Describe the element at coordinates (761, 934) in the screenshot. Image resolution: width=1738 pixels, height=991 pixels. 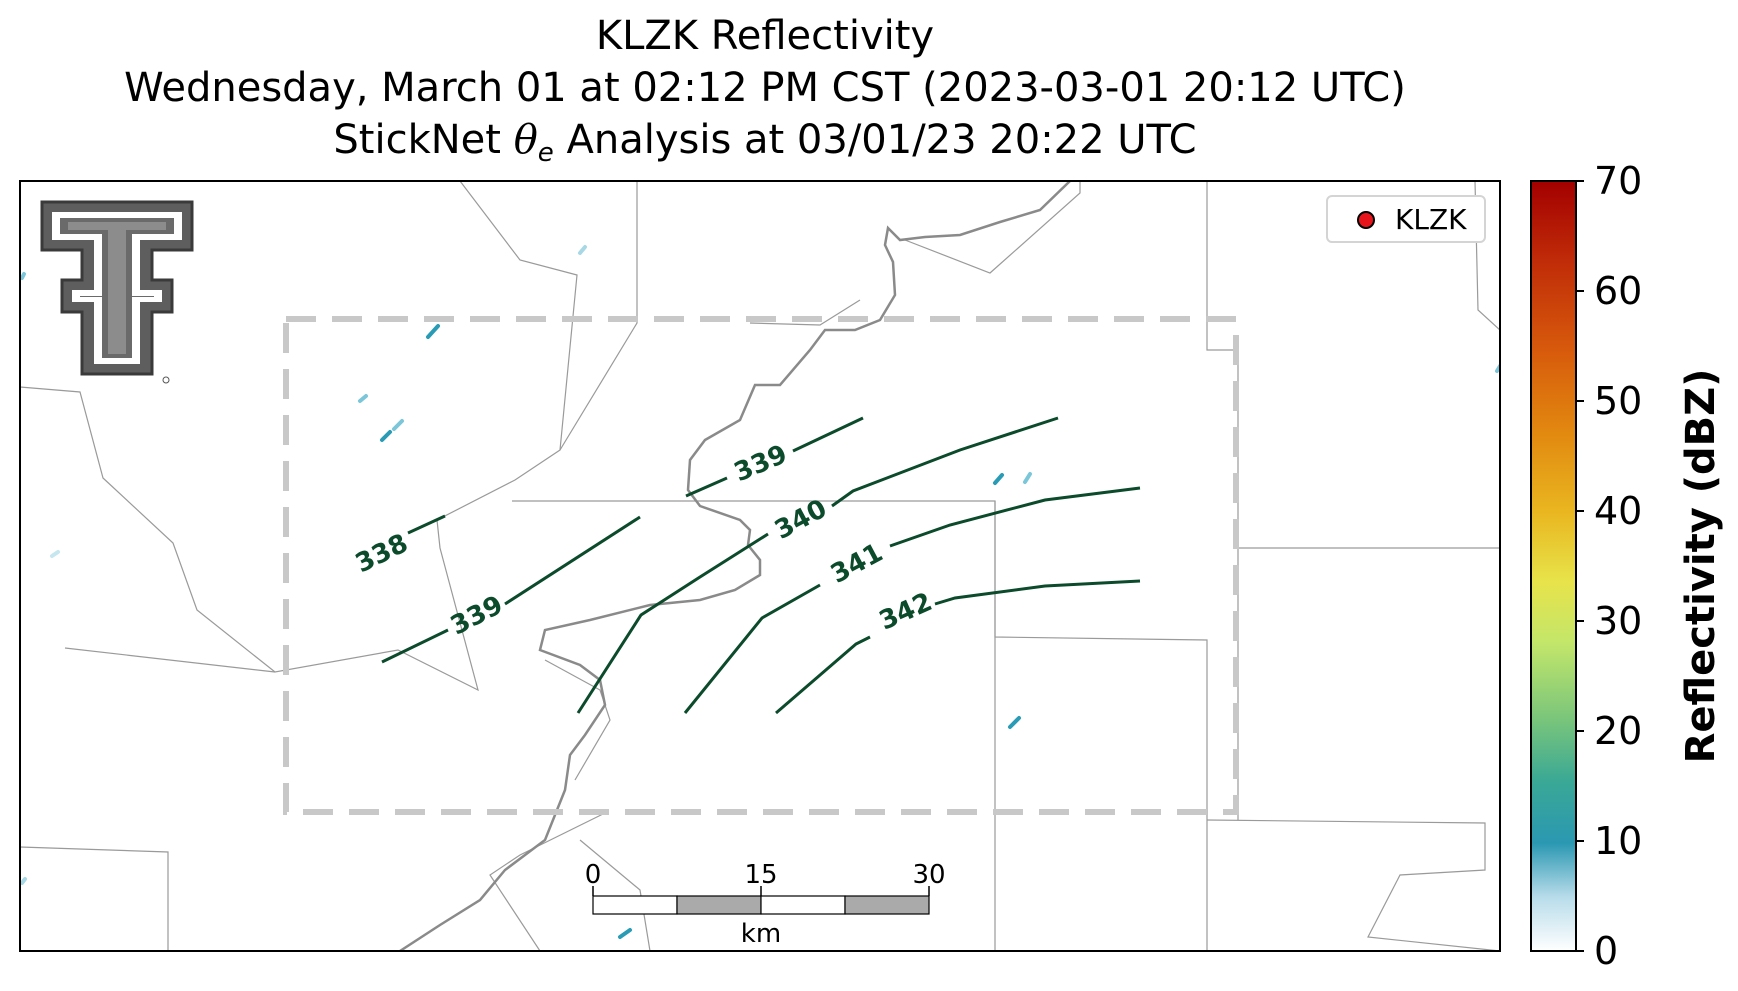
I see `scale-unit: km` at that location.